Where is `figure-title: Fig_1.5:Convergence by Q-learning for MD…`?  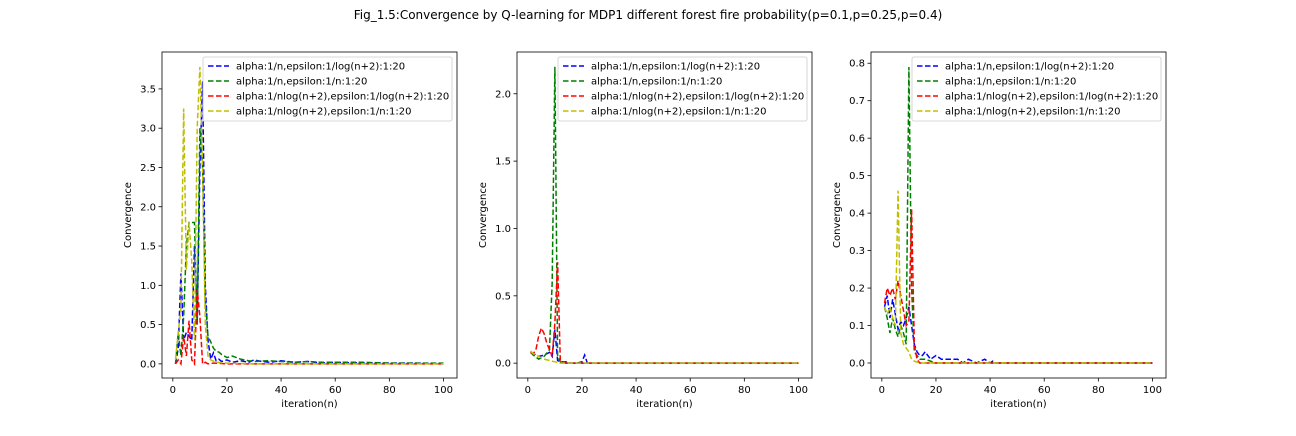 figure-title: Fig_1.5:Convergence by Q-learning for MD… is located at coordinates (648, 15).